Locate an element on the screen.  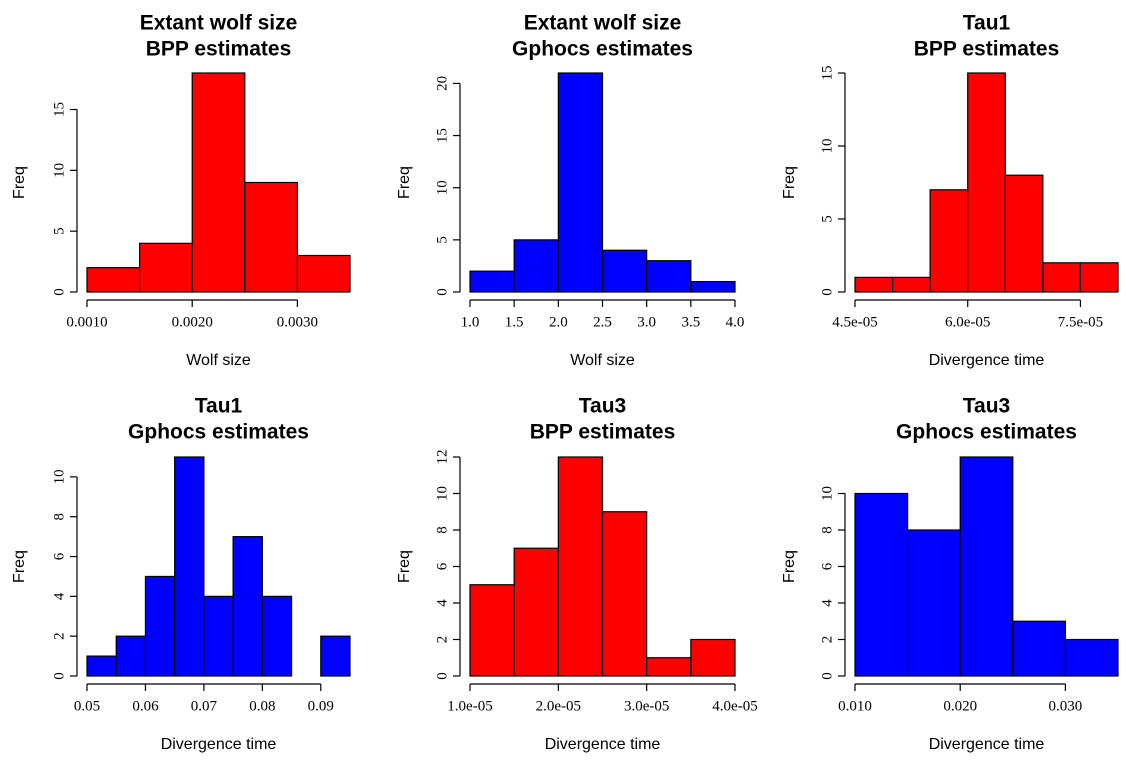
chart2-y-label: Freq is located at coordinates (404, 182).